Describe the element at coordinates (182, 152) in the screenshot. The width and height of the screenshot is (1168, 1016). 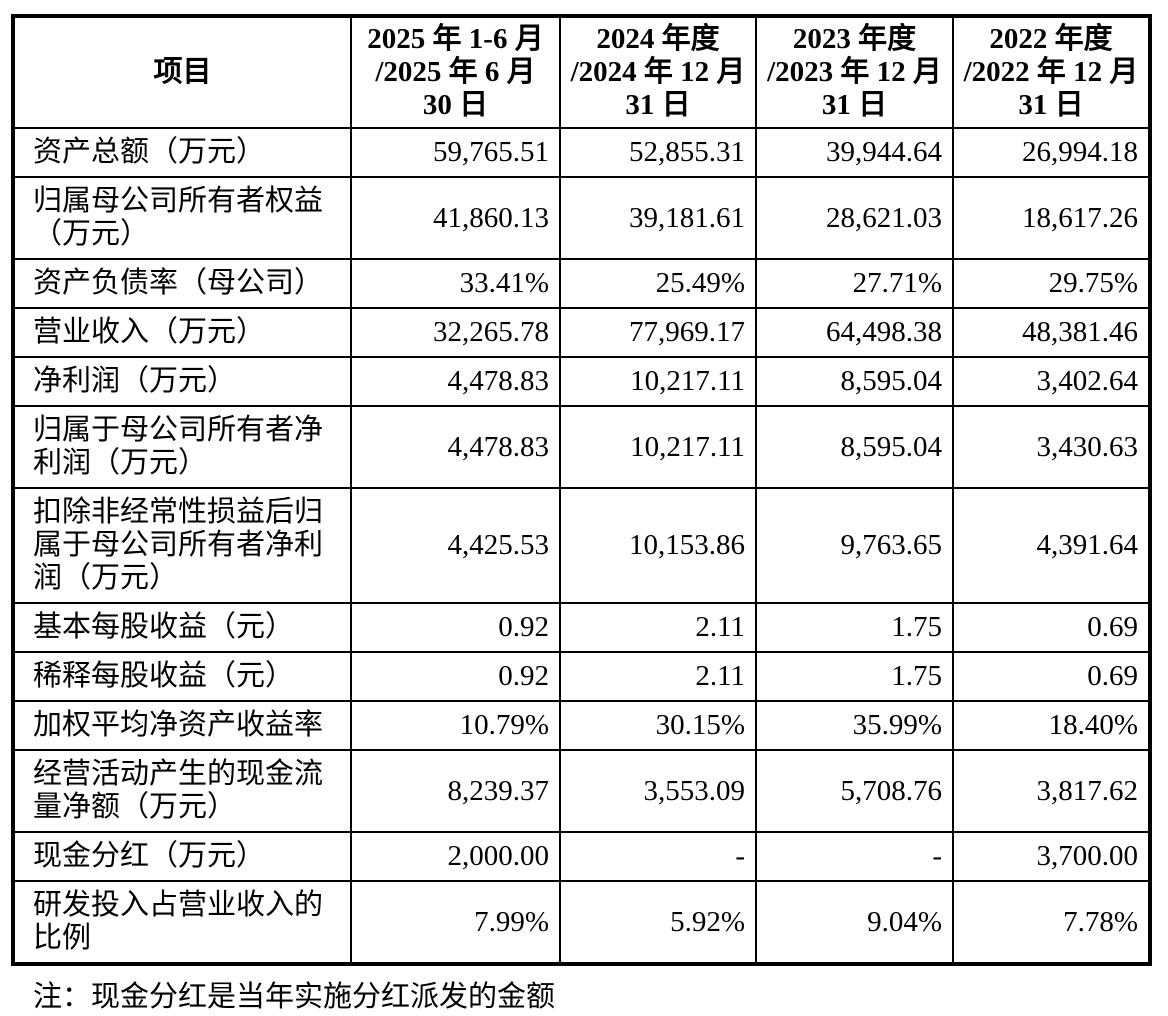
I see `row-label: 资产总额（万元）` at that location.